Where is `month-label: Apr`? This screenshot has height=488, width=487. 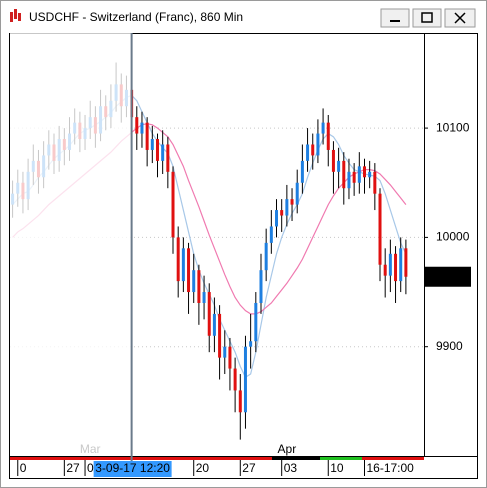 month-label: Apr is located at coordinates (287, 449).